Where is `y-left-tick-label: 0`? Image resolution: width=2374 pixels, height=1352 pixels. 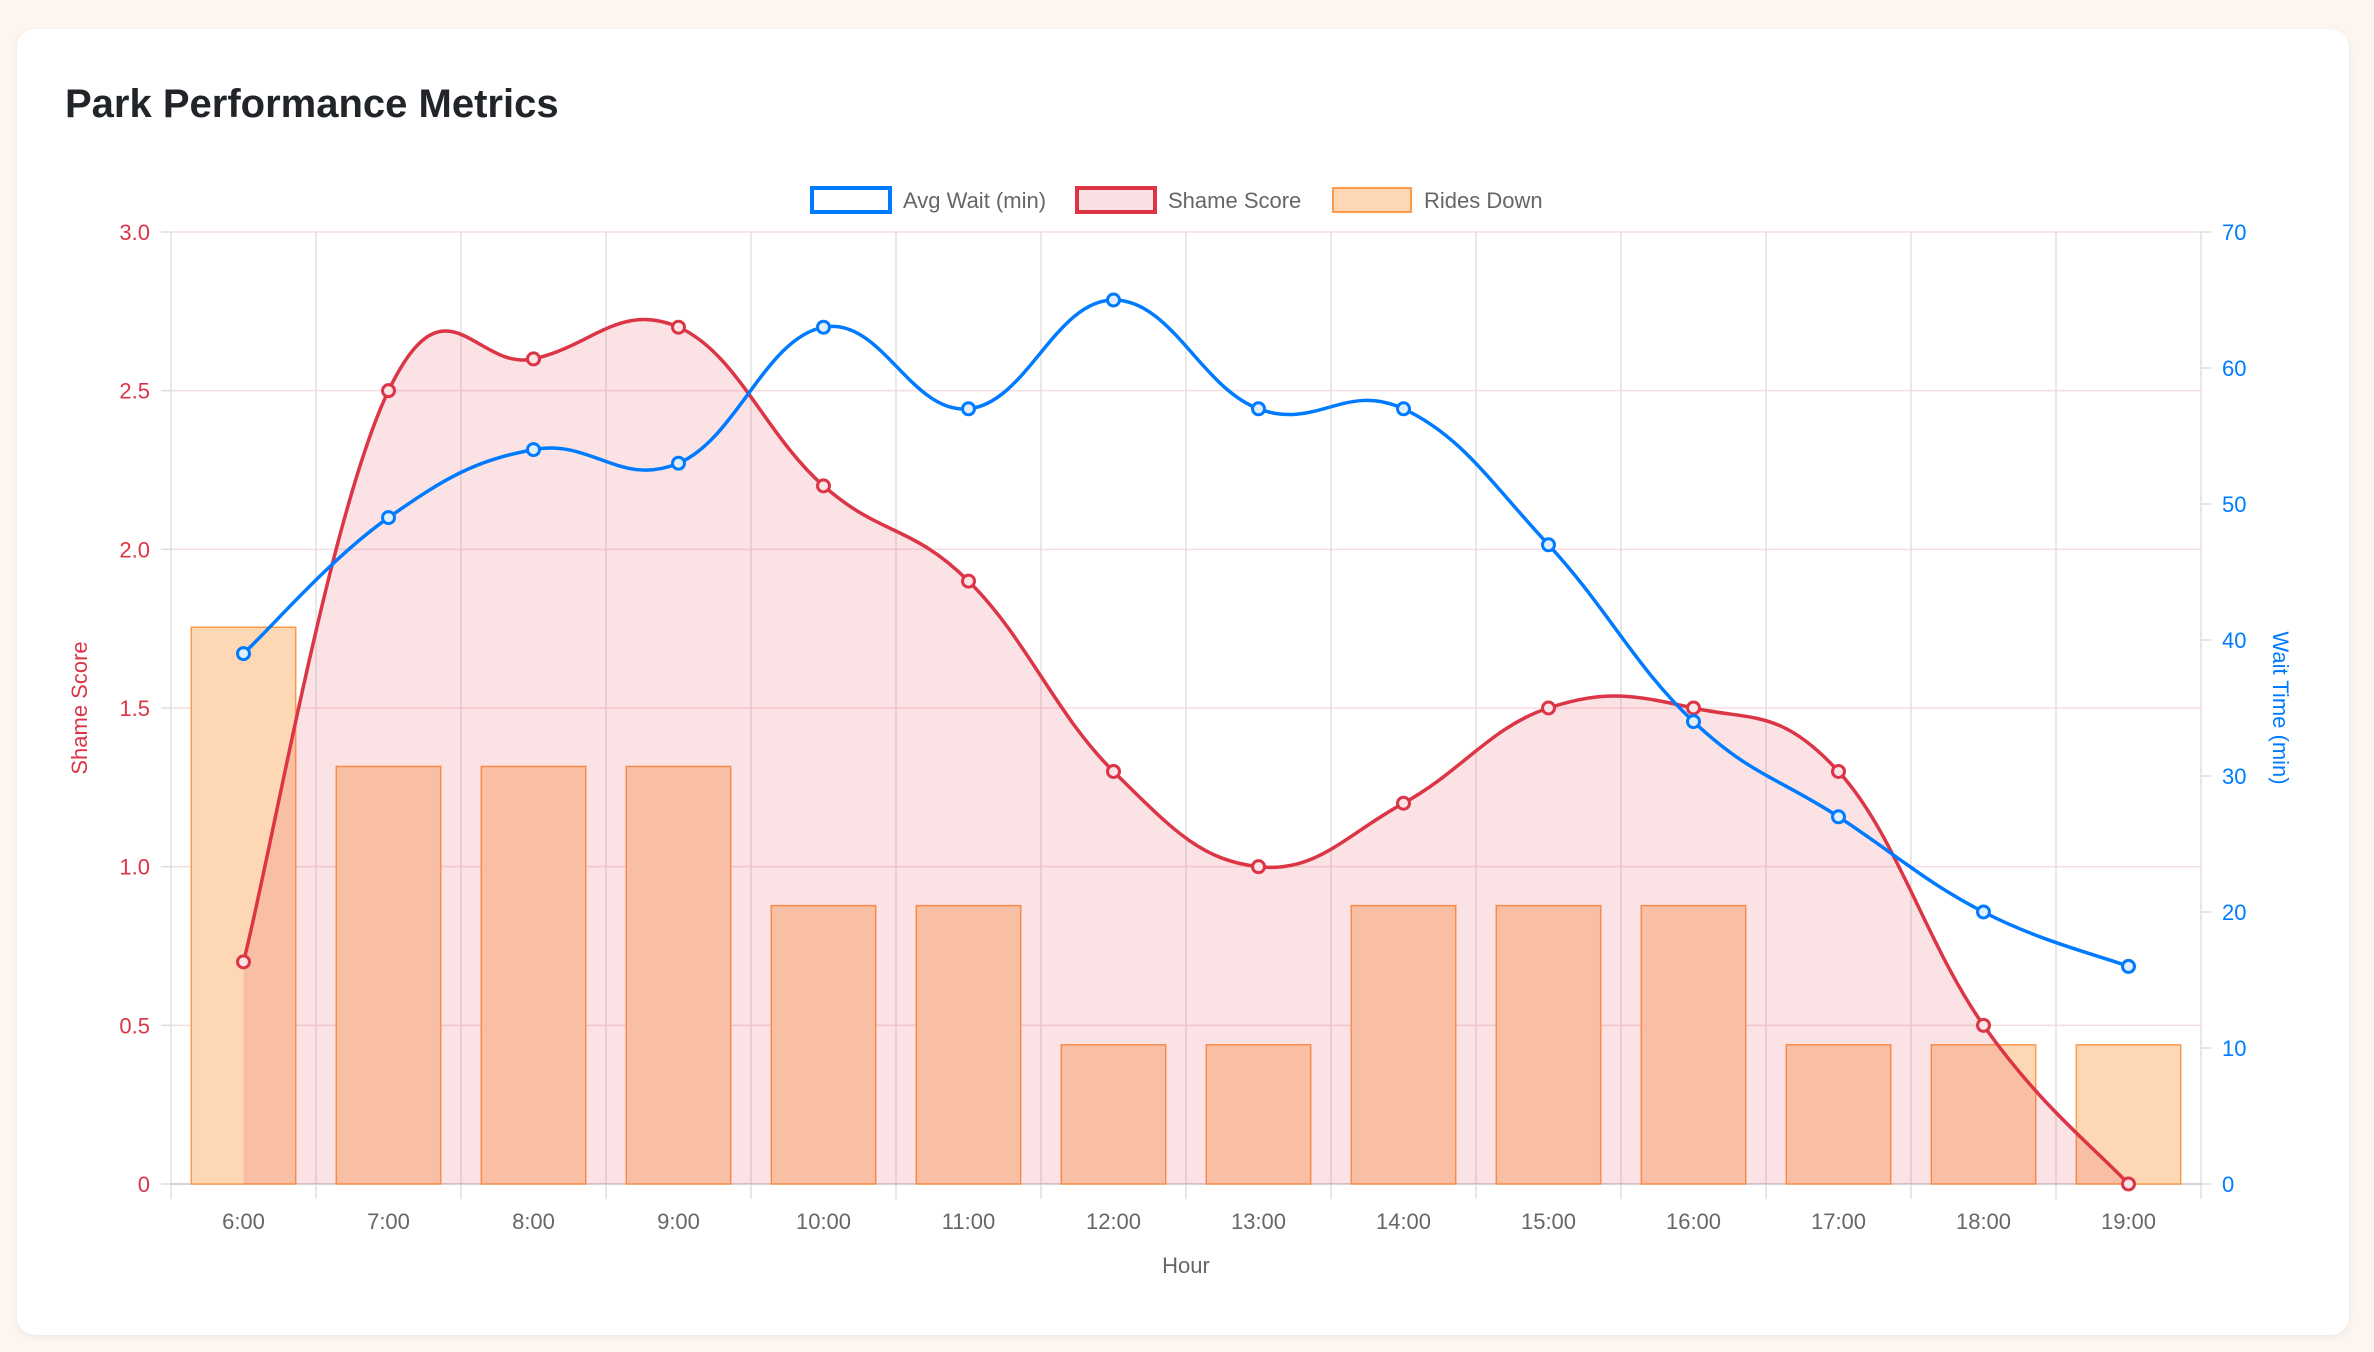 y-left-tick-label: 0 is located at coordinates (144, 1184).